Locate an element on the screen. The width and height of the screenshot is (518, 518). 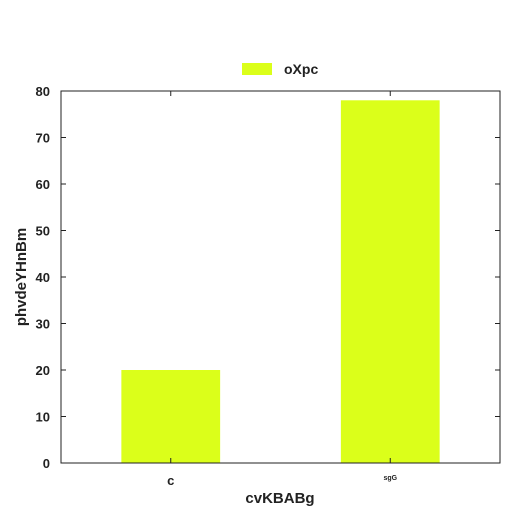
bar-sgG is located at coordinates (390, 282).